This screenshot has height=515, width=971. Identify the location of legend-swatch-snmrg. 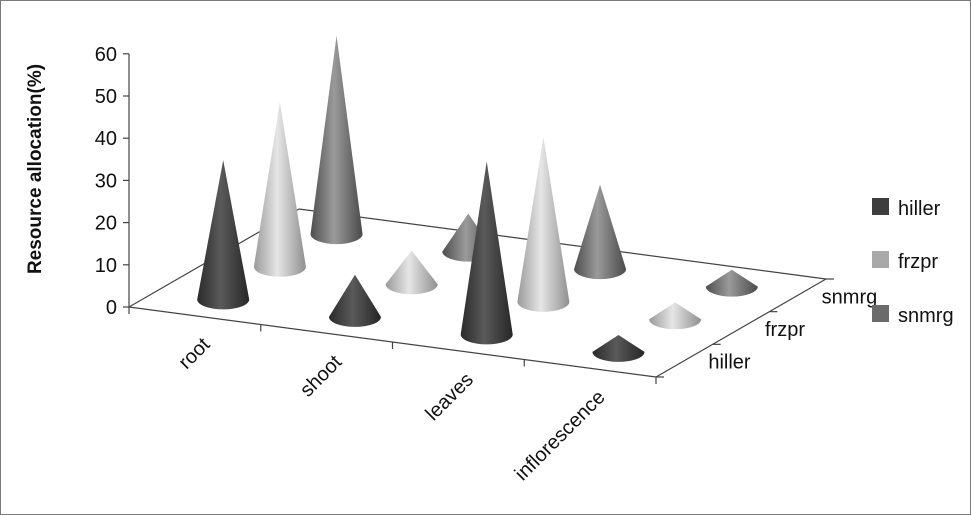
(880, 313).